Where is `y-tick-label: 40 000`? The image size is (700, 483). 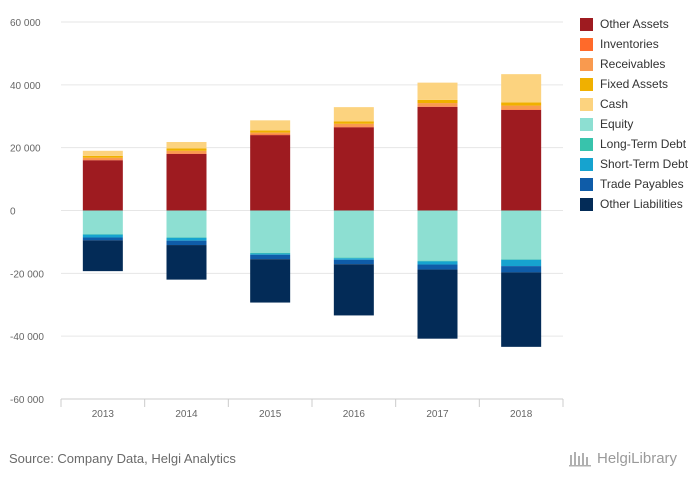
y-tick-label: 40 000 is located at coordinates (25, 86).